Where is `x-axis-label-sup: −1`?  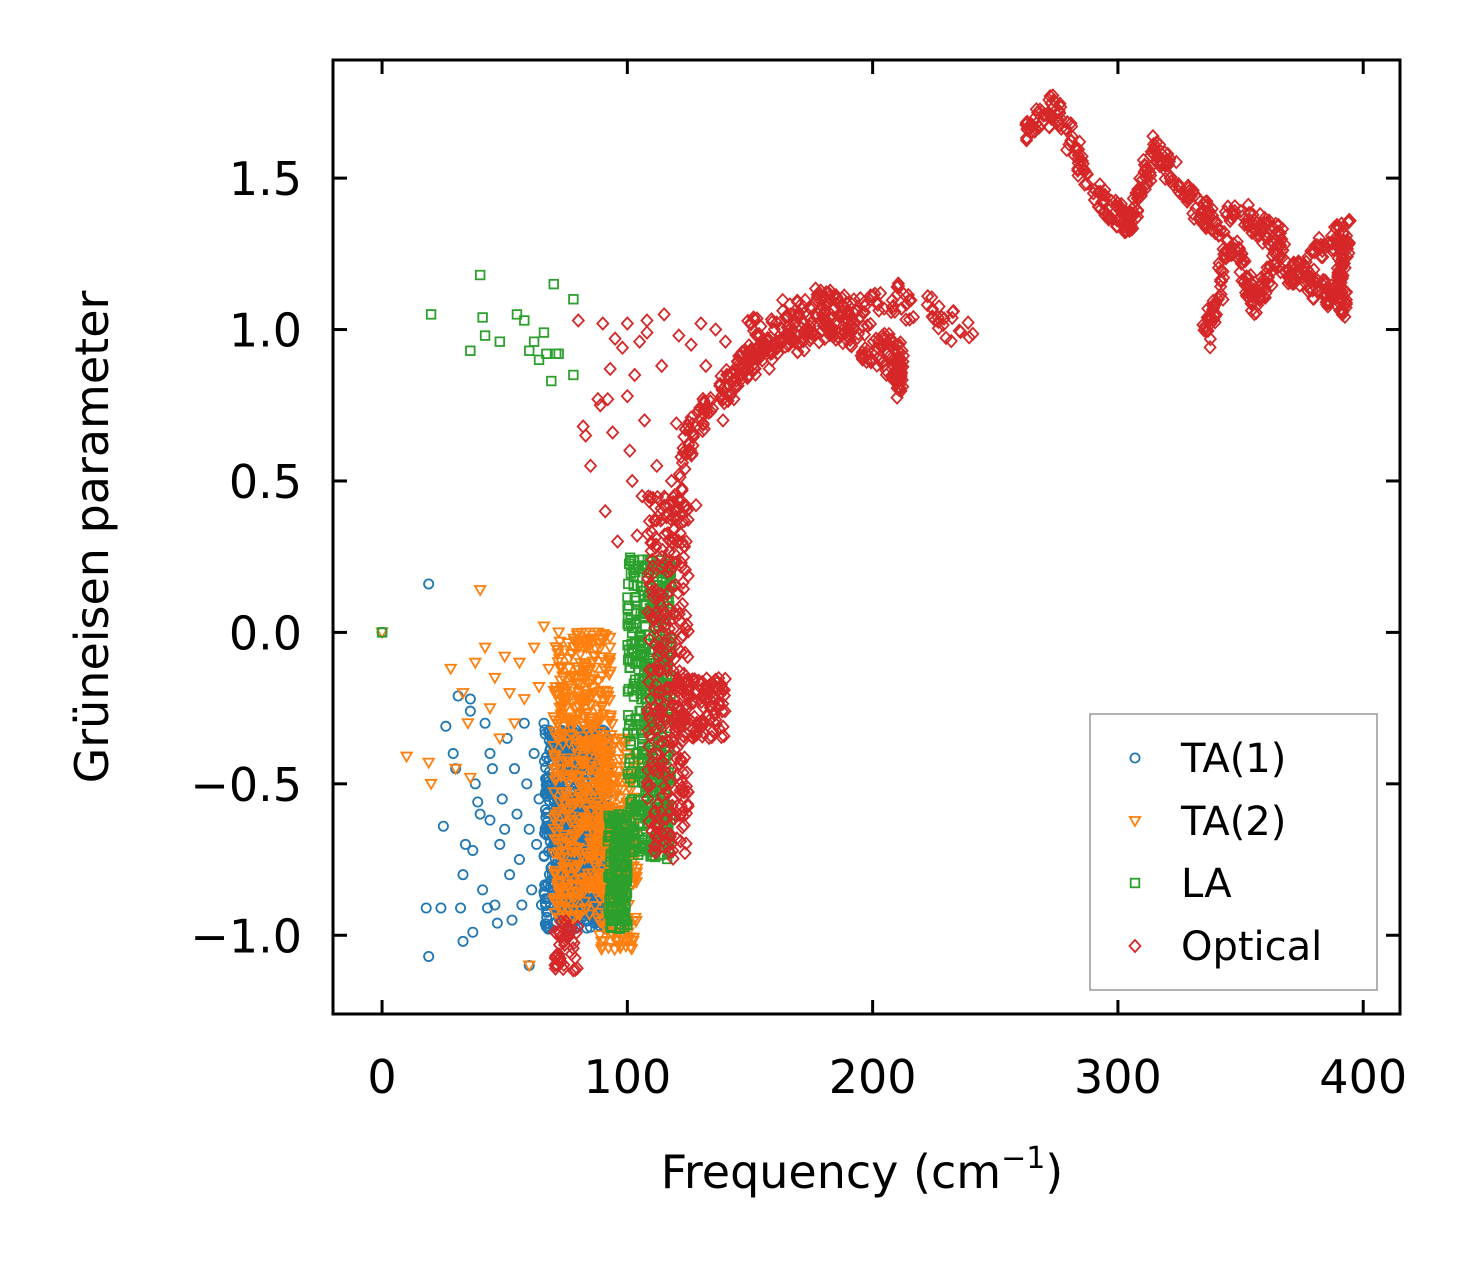
x-axis-label-sup: −1 is located at coordinates (1023, 1158).